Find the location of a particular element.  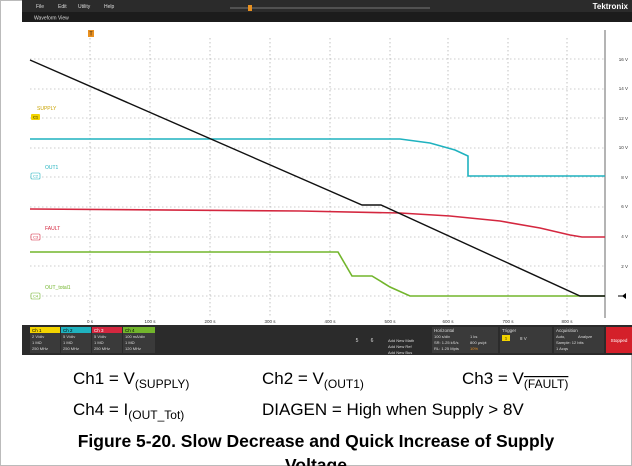

trace-out1 is located at coordinates (317, 157).